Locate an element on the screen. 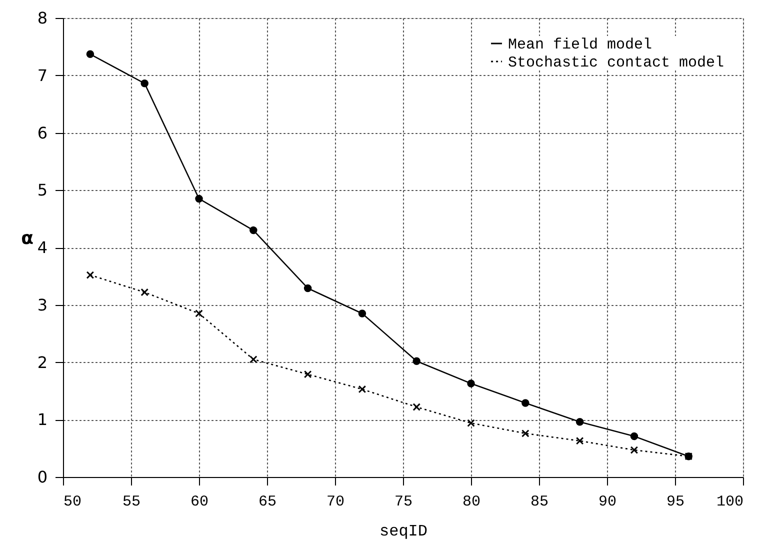 The width and height of the screenshot is (759, 545). y-tick-label: 4 is located at coordinates (42, 247).